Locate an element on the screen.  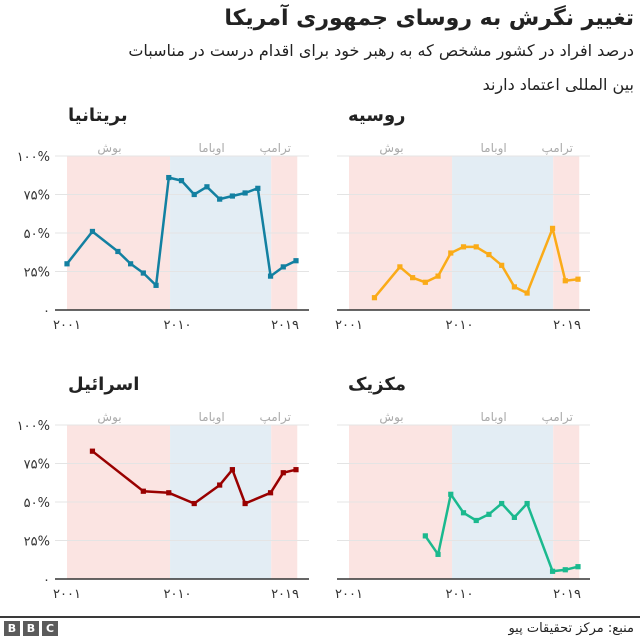
chart-title-israel: اسرائیل is located at coordinates (104, 384).